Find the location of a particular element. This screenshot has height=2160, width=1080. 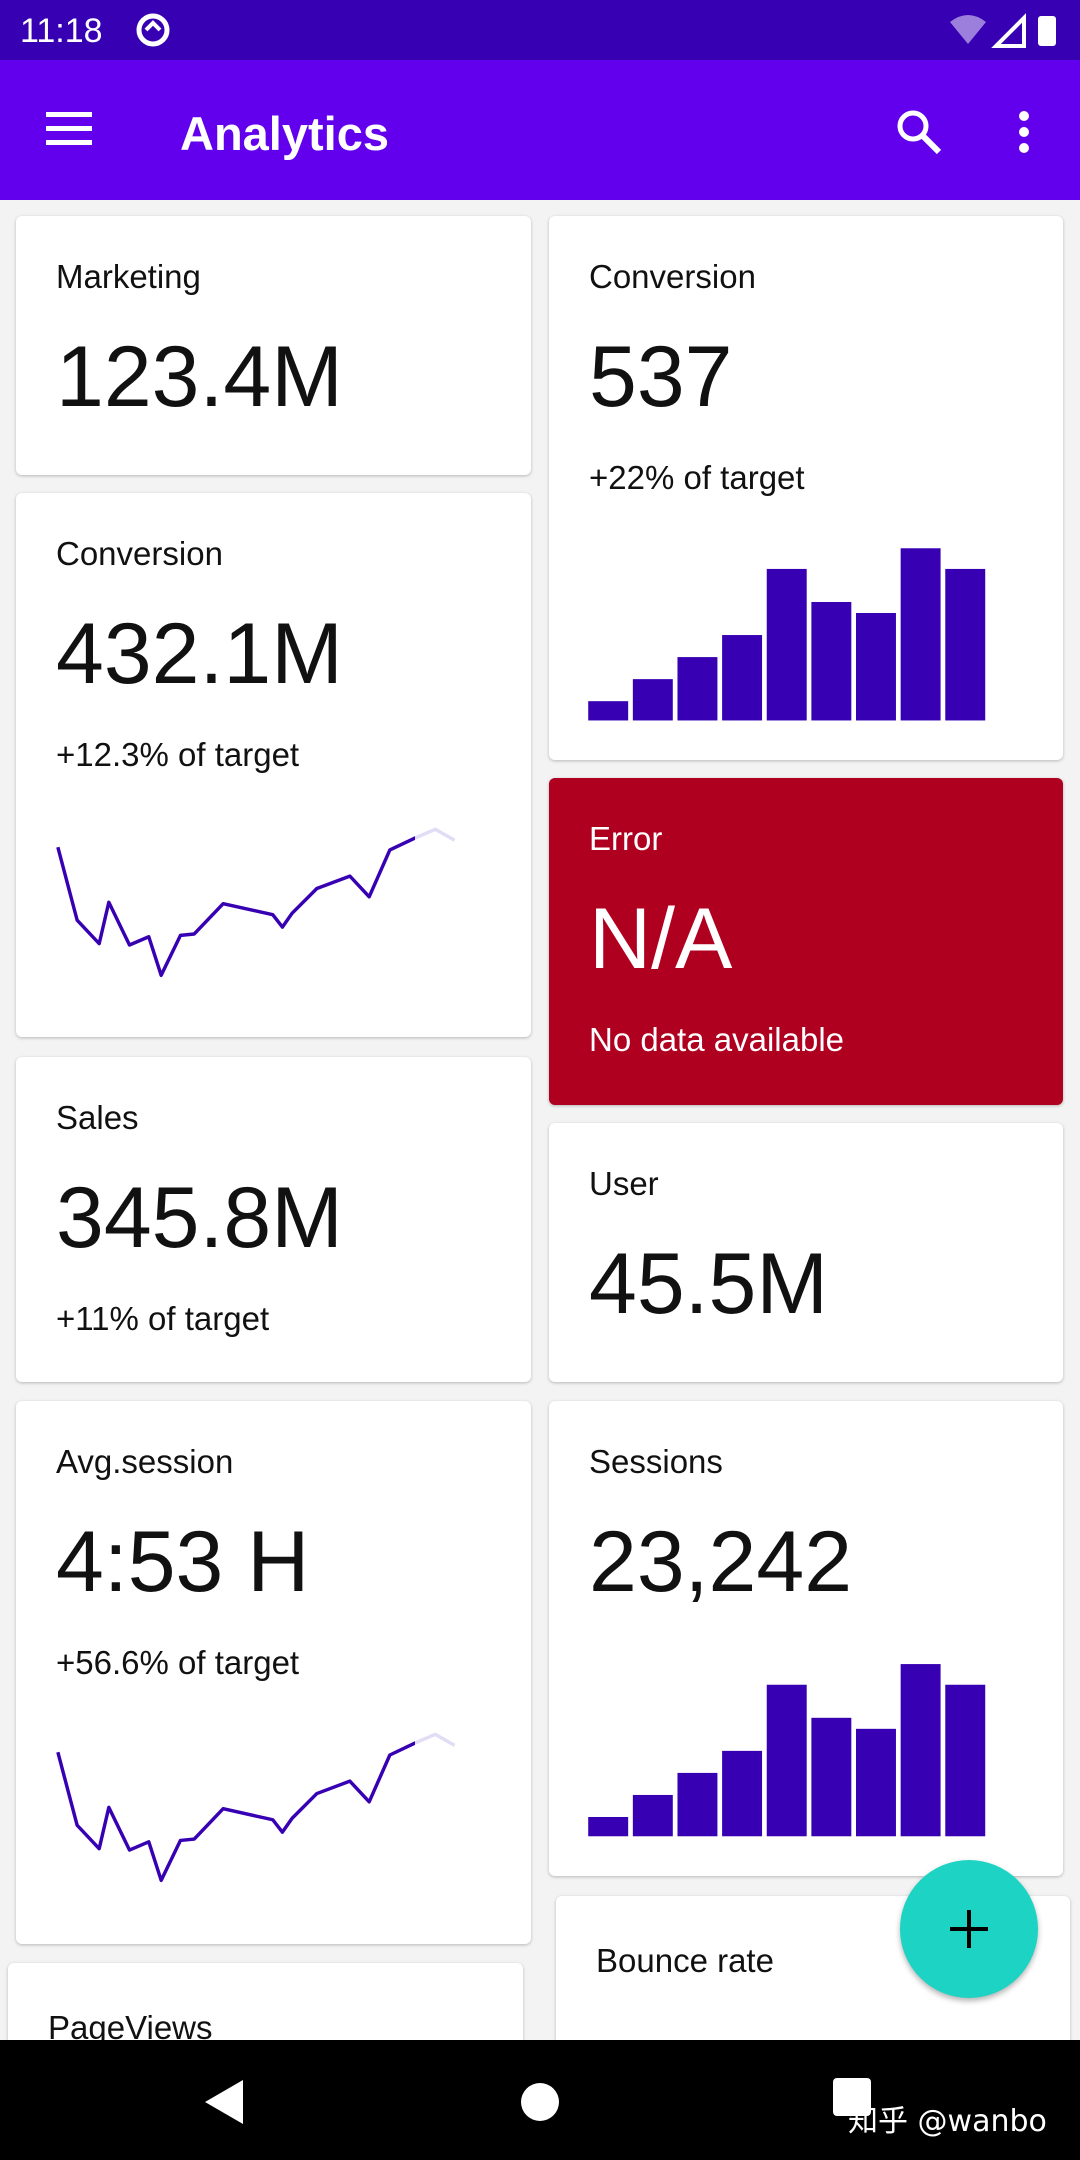

card: Conversion 432.1M +12.3% of target is located at coordinates (273, 765).